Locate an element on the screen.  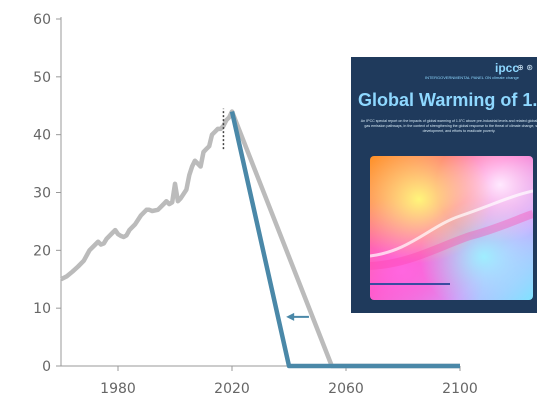
y-tick-label: 0 is located at coordinates (46, 367).